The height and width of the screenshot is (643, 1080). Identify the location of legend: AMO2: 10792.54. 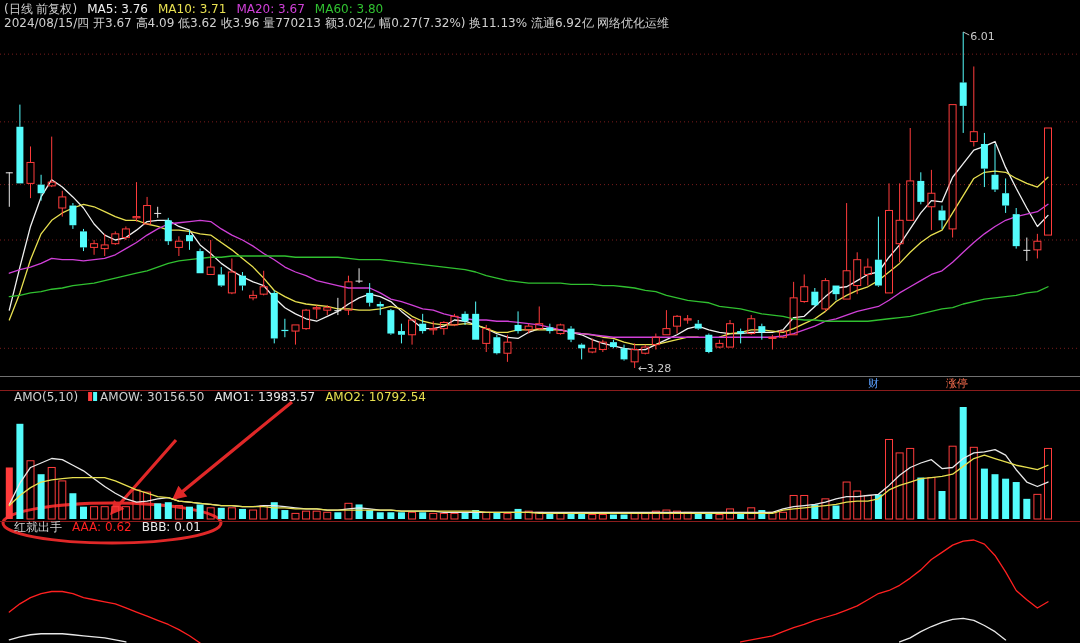
(375, 397).